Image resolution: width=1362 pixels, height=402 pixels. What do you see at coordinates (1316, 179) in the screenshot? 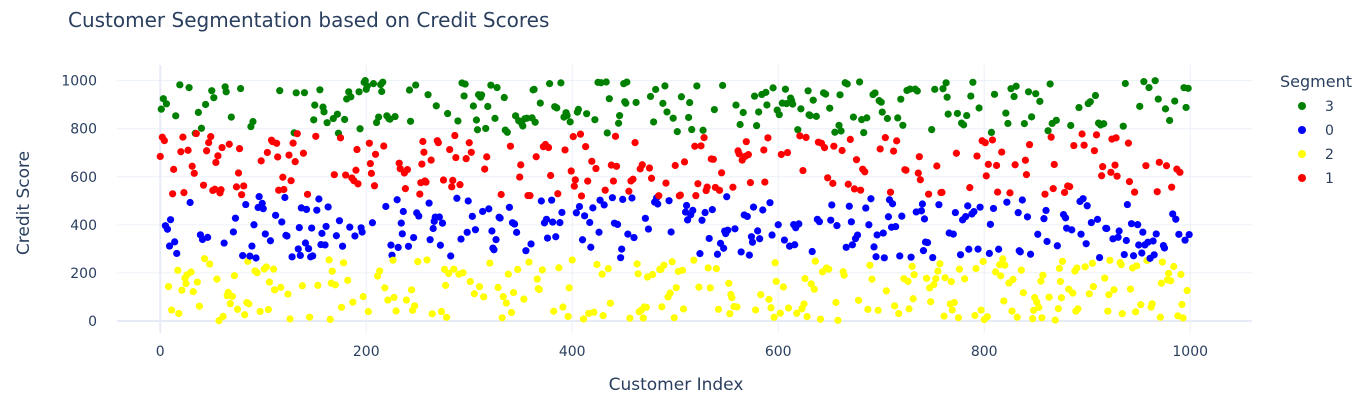
I see `legend-item-1: 1` at bounding box center [1316, 179].